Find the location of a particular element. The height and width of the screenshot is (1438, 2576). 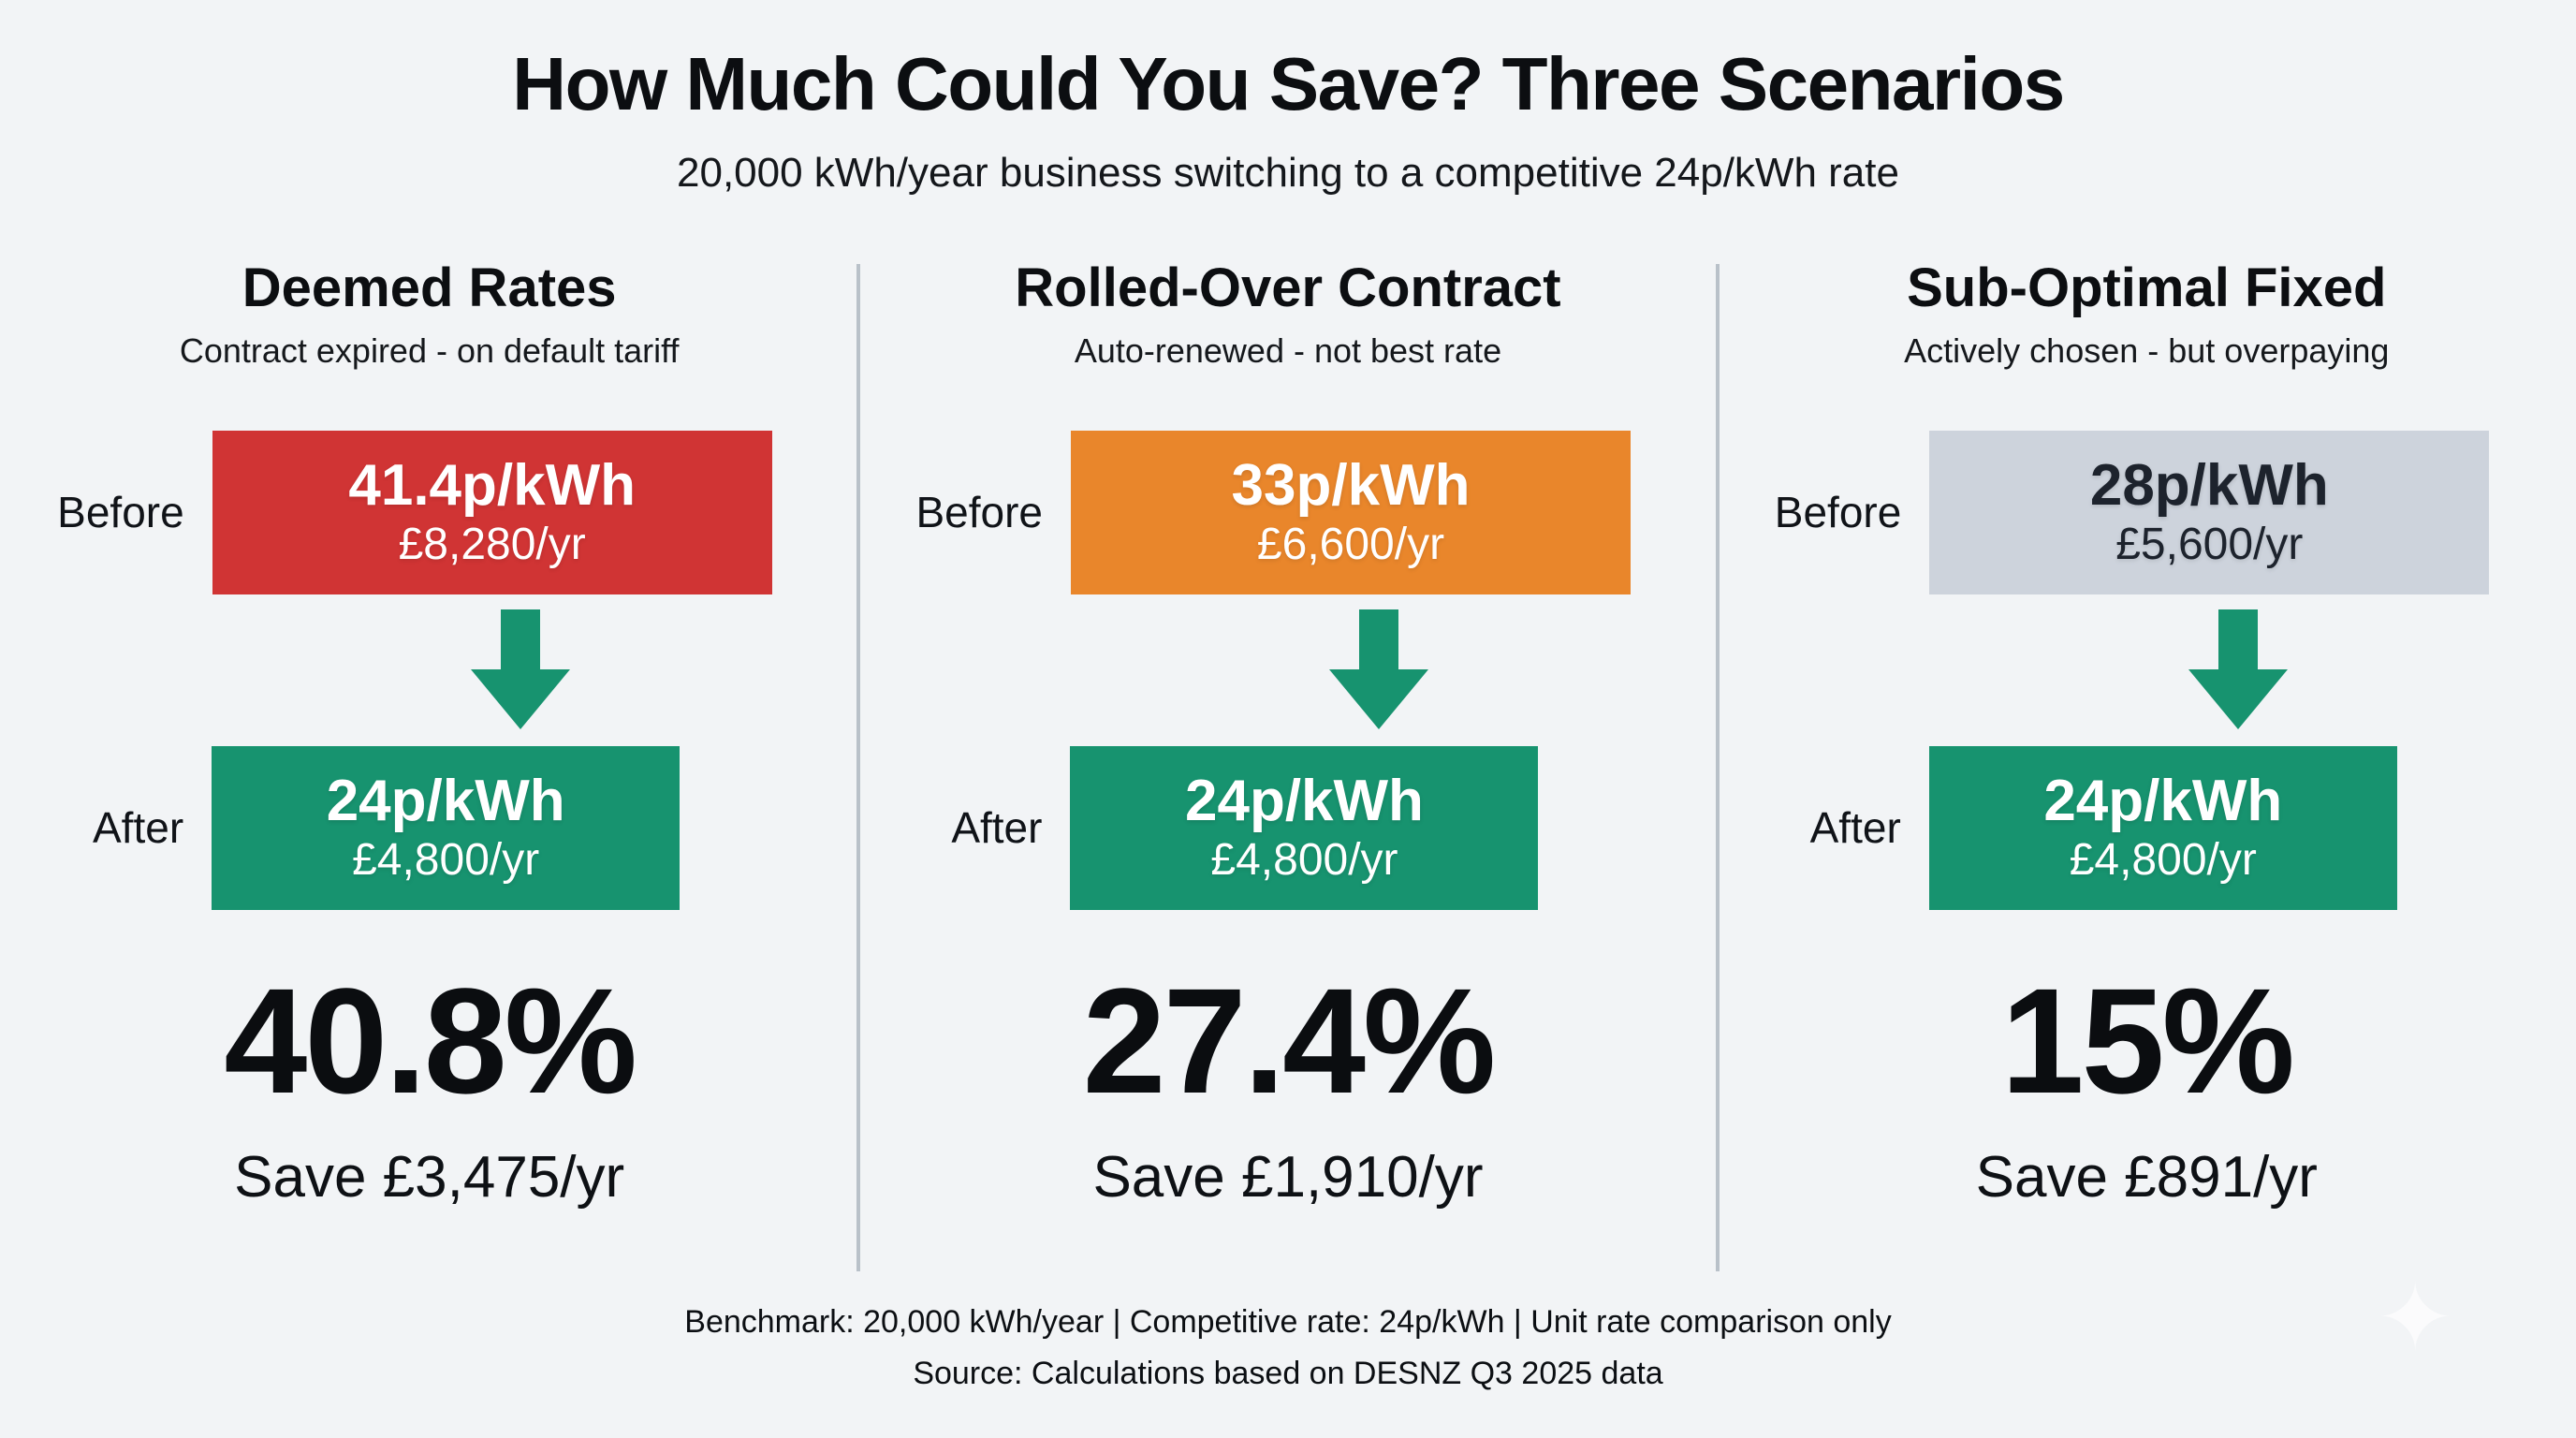

before-after-group: Before 28p/kWh £5,600/yr After is located at coordinates (2146, 670).